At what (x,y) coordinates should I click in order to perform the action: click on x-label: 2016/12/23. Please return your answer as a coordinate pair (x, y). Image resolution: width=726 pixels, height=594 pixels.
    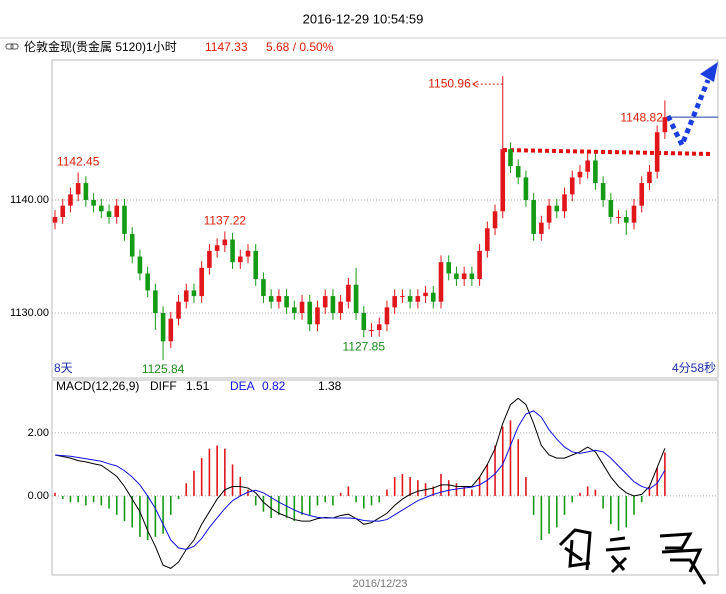
    Looking at the image, I should click on (379, 584).